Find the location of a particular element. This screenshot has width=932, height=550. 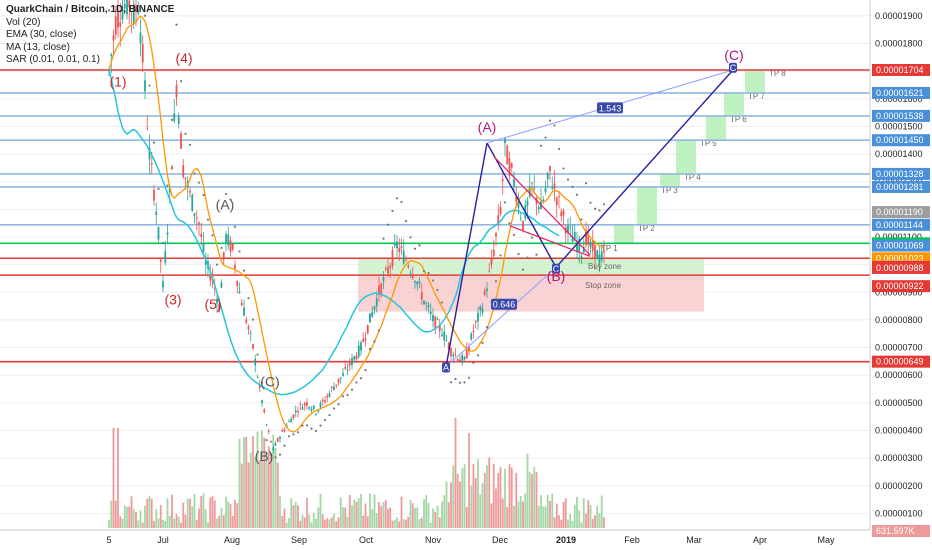

price-label-text: 0.00000649 is located at coordinates (900, 362).